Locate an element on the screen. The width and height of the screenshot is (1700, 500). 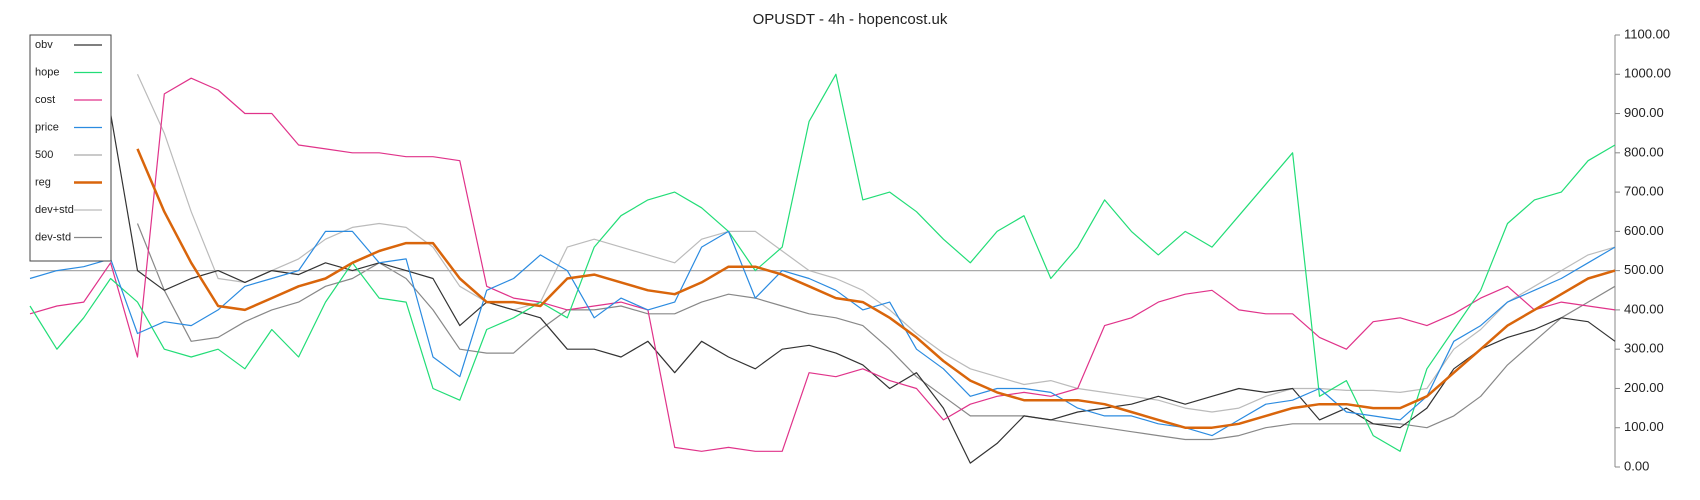
y-tick-label: 1100.00 is located at coordinates (1647, 33).